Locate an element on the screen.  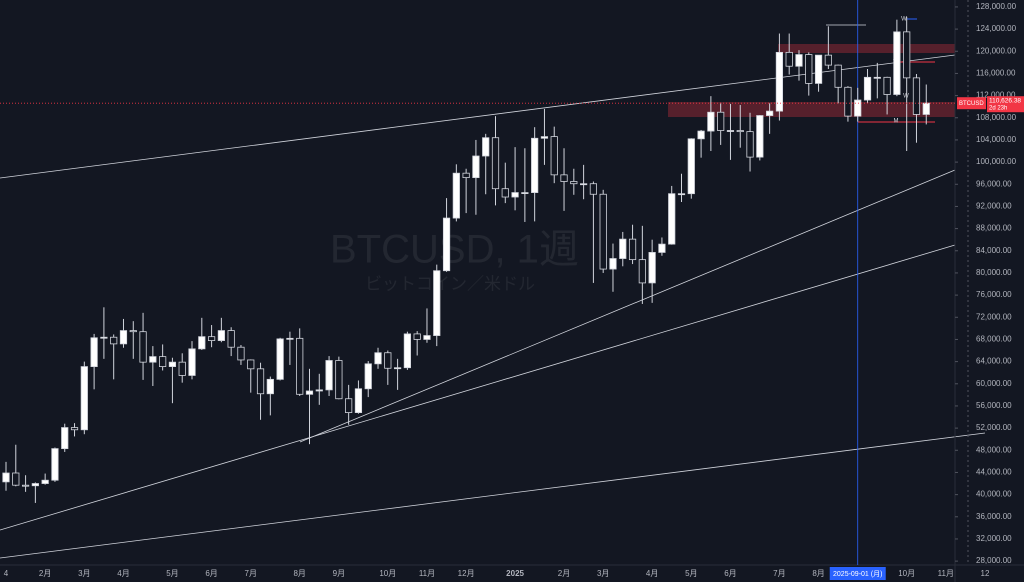
x-tick-label: 10月 is located at coordinates (906, 573).